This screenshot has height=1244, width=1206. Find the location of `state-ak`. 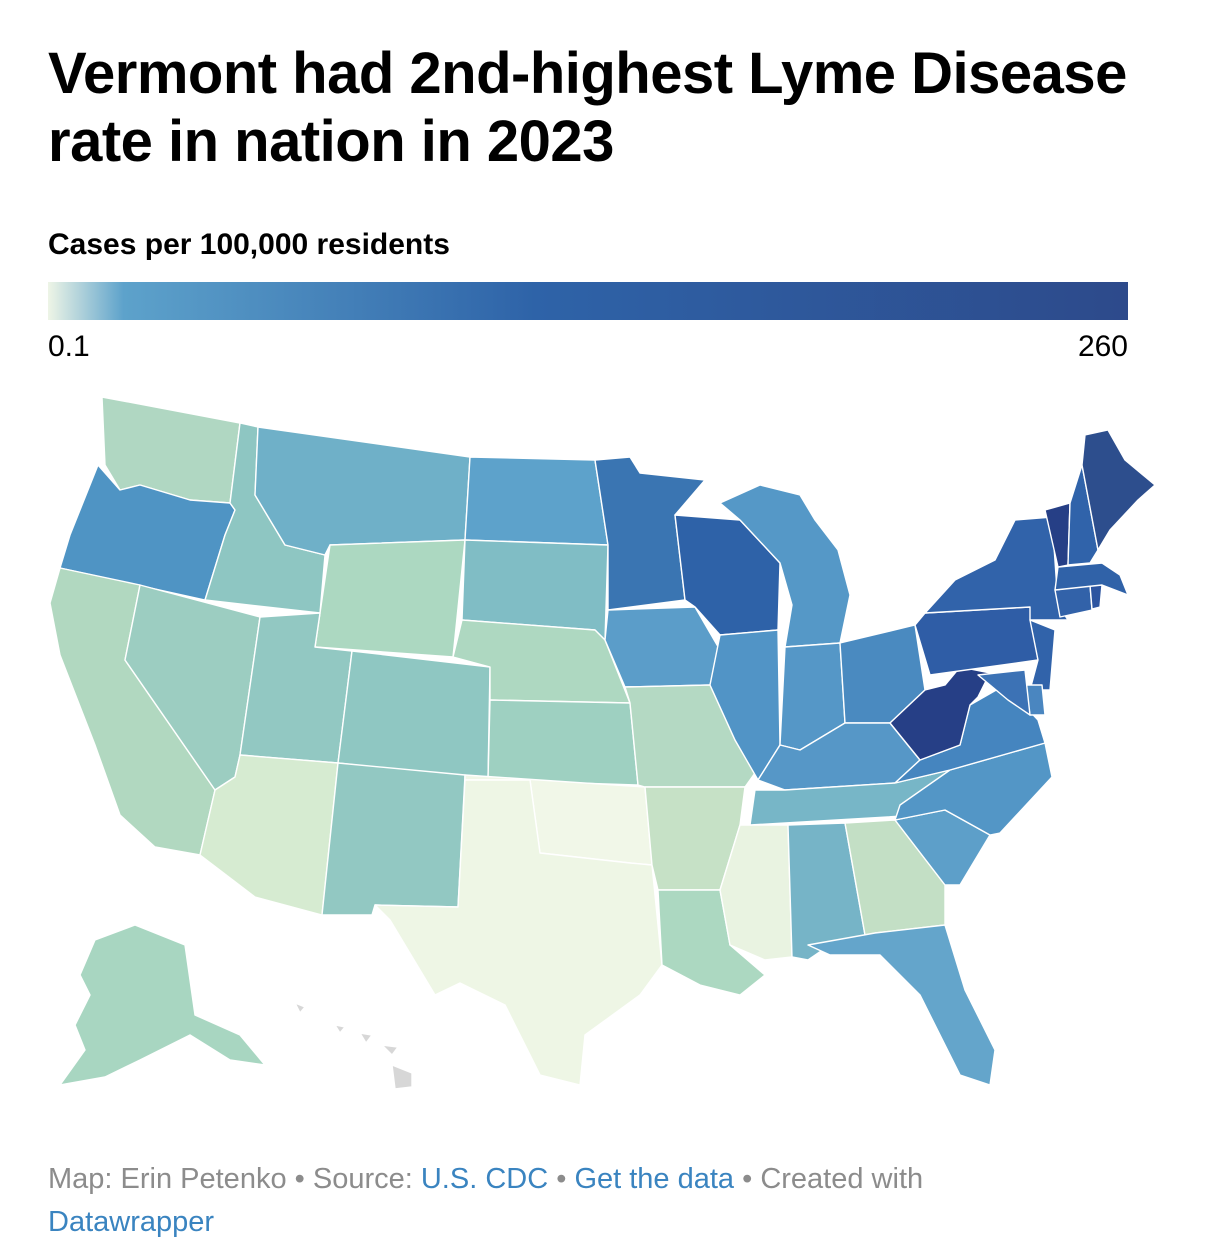

state-ak is located at coordinates (162, 1005).